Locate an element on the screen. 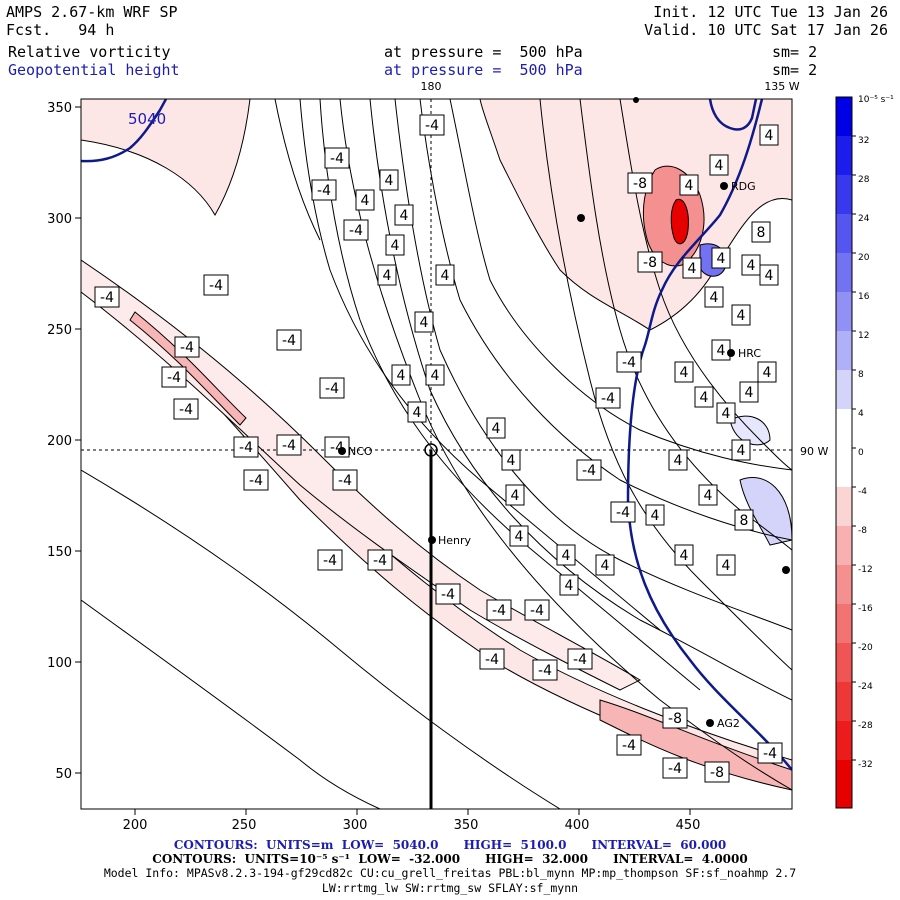 The width and height of the screenshot is (900, 900). svg-text: 0 is located at coordinates (861, 453).